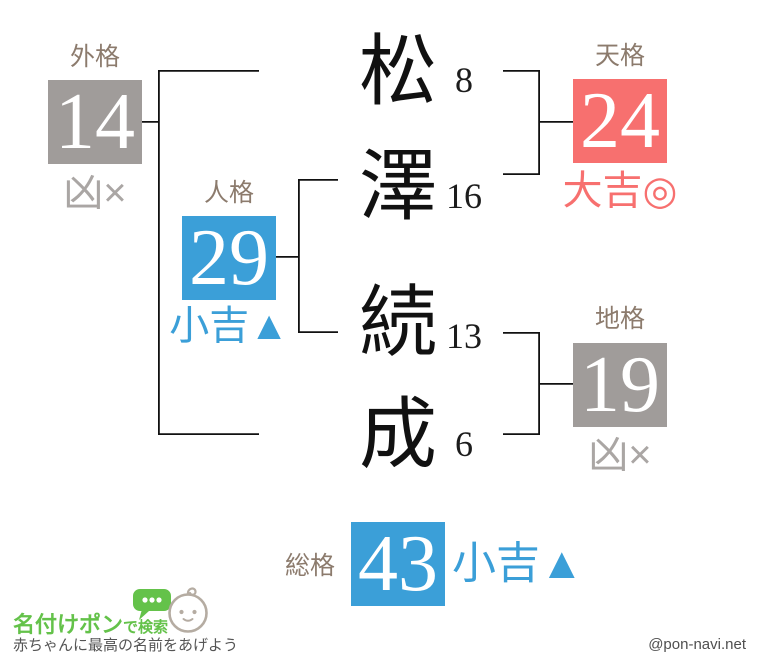 This screenshot has height=670, width=760. I want to click on kaku-total-value-box: 43, so click(398, 564).